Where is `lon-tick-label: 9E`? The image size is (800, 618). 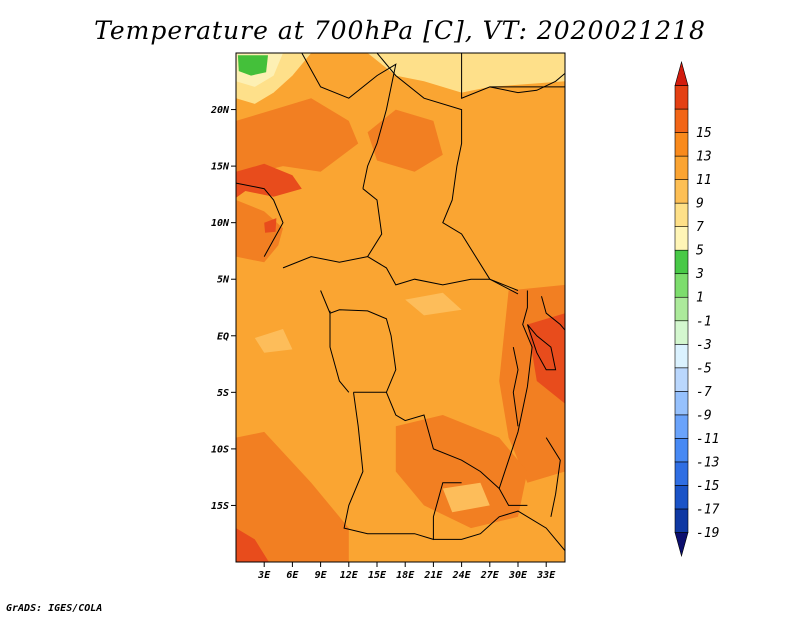 lon-tick-label: 9E is located at coordinates (321, 575).